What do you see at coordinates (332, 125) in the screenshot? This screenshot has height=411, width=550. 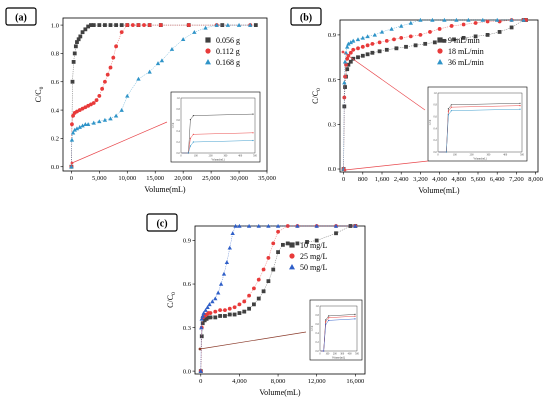 I see `y-tick-label: 0.3` at bounding box center [332, 125].